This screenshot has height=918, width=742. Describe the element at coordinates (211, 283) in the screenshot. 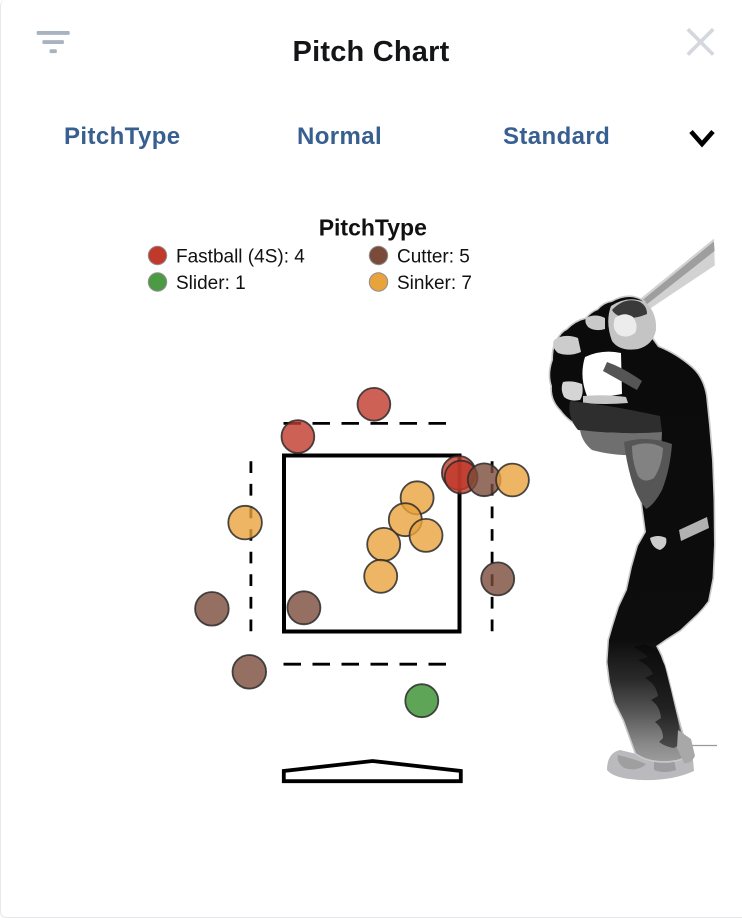

I see `svg-text: Slider: 1` at that location.